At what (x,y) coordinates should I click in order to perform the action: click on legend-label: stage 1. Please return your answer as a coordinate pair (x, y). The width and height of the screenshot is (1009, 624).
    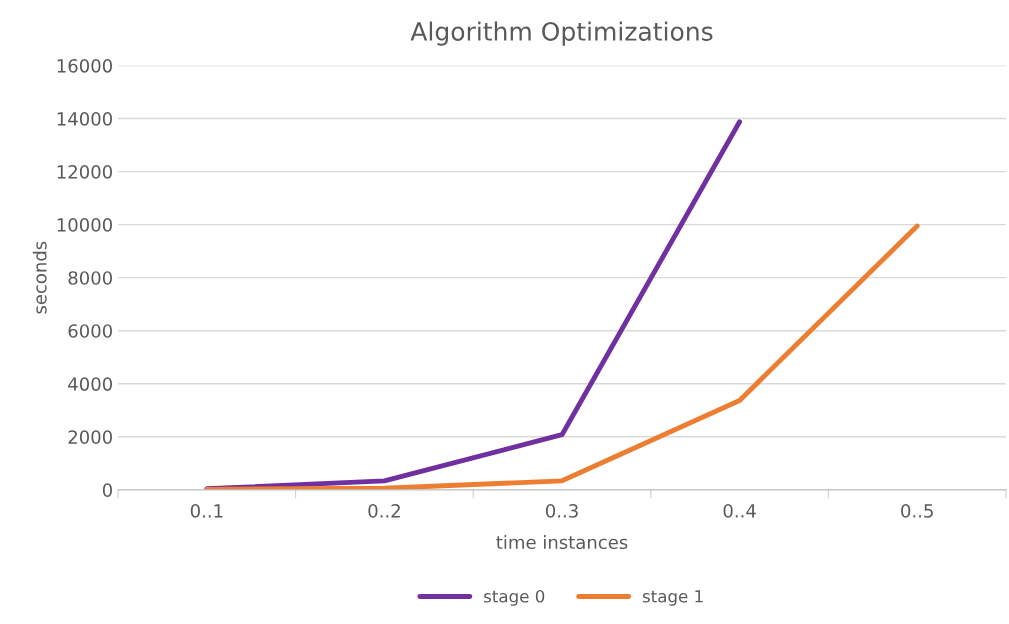
    Looking at the image, I should click on (672, 598).